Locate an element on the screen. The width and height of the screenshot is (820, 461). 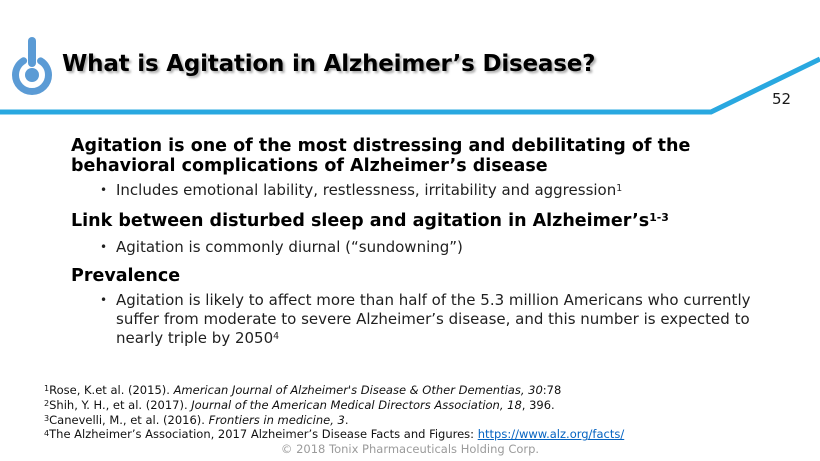
footnote-ref: 1 is located at coordinates (619, 188).